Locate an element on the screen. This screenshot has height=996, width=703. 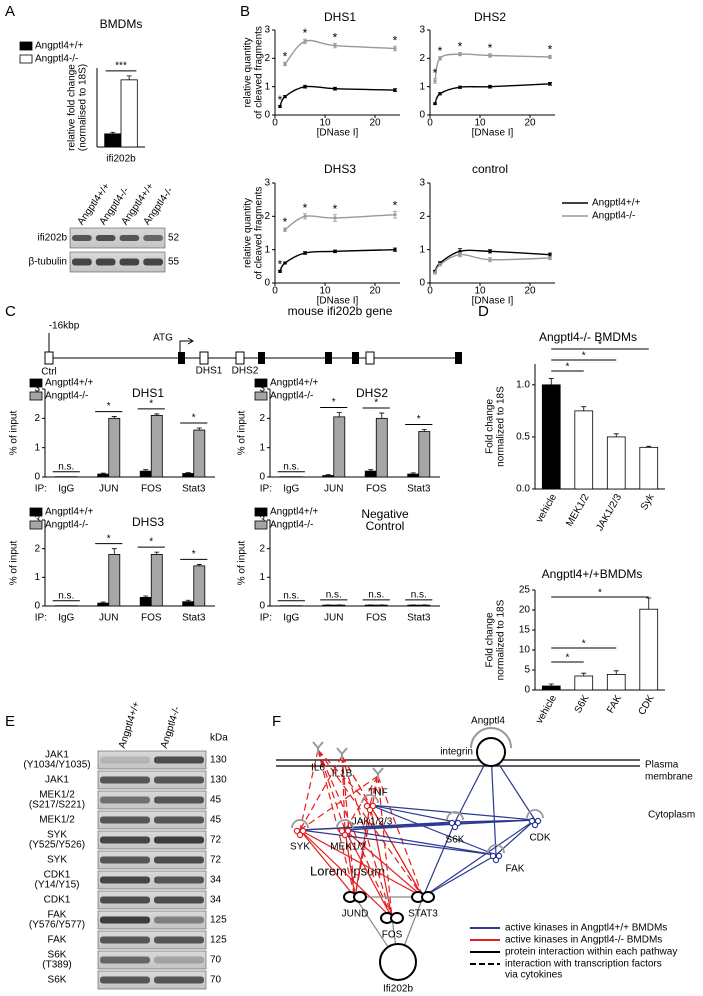
chart-title: BMDMs is located at coordinates (121, 24).